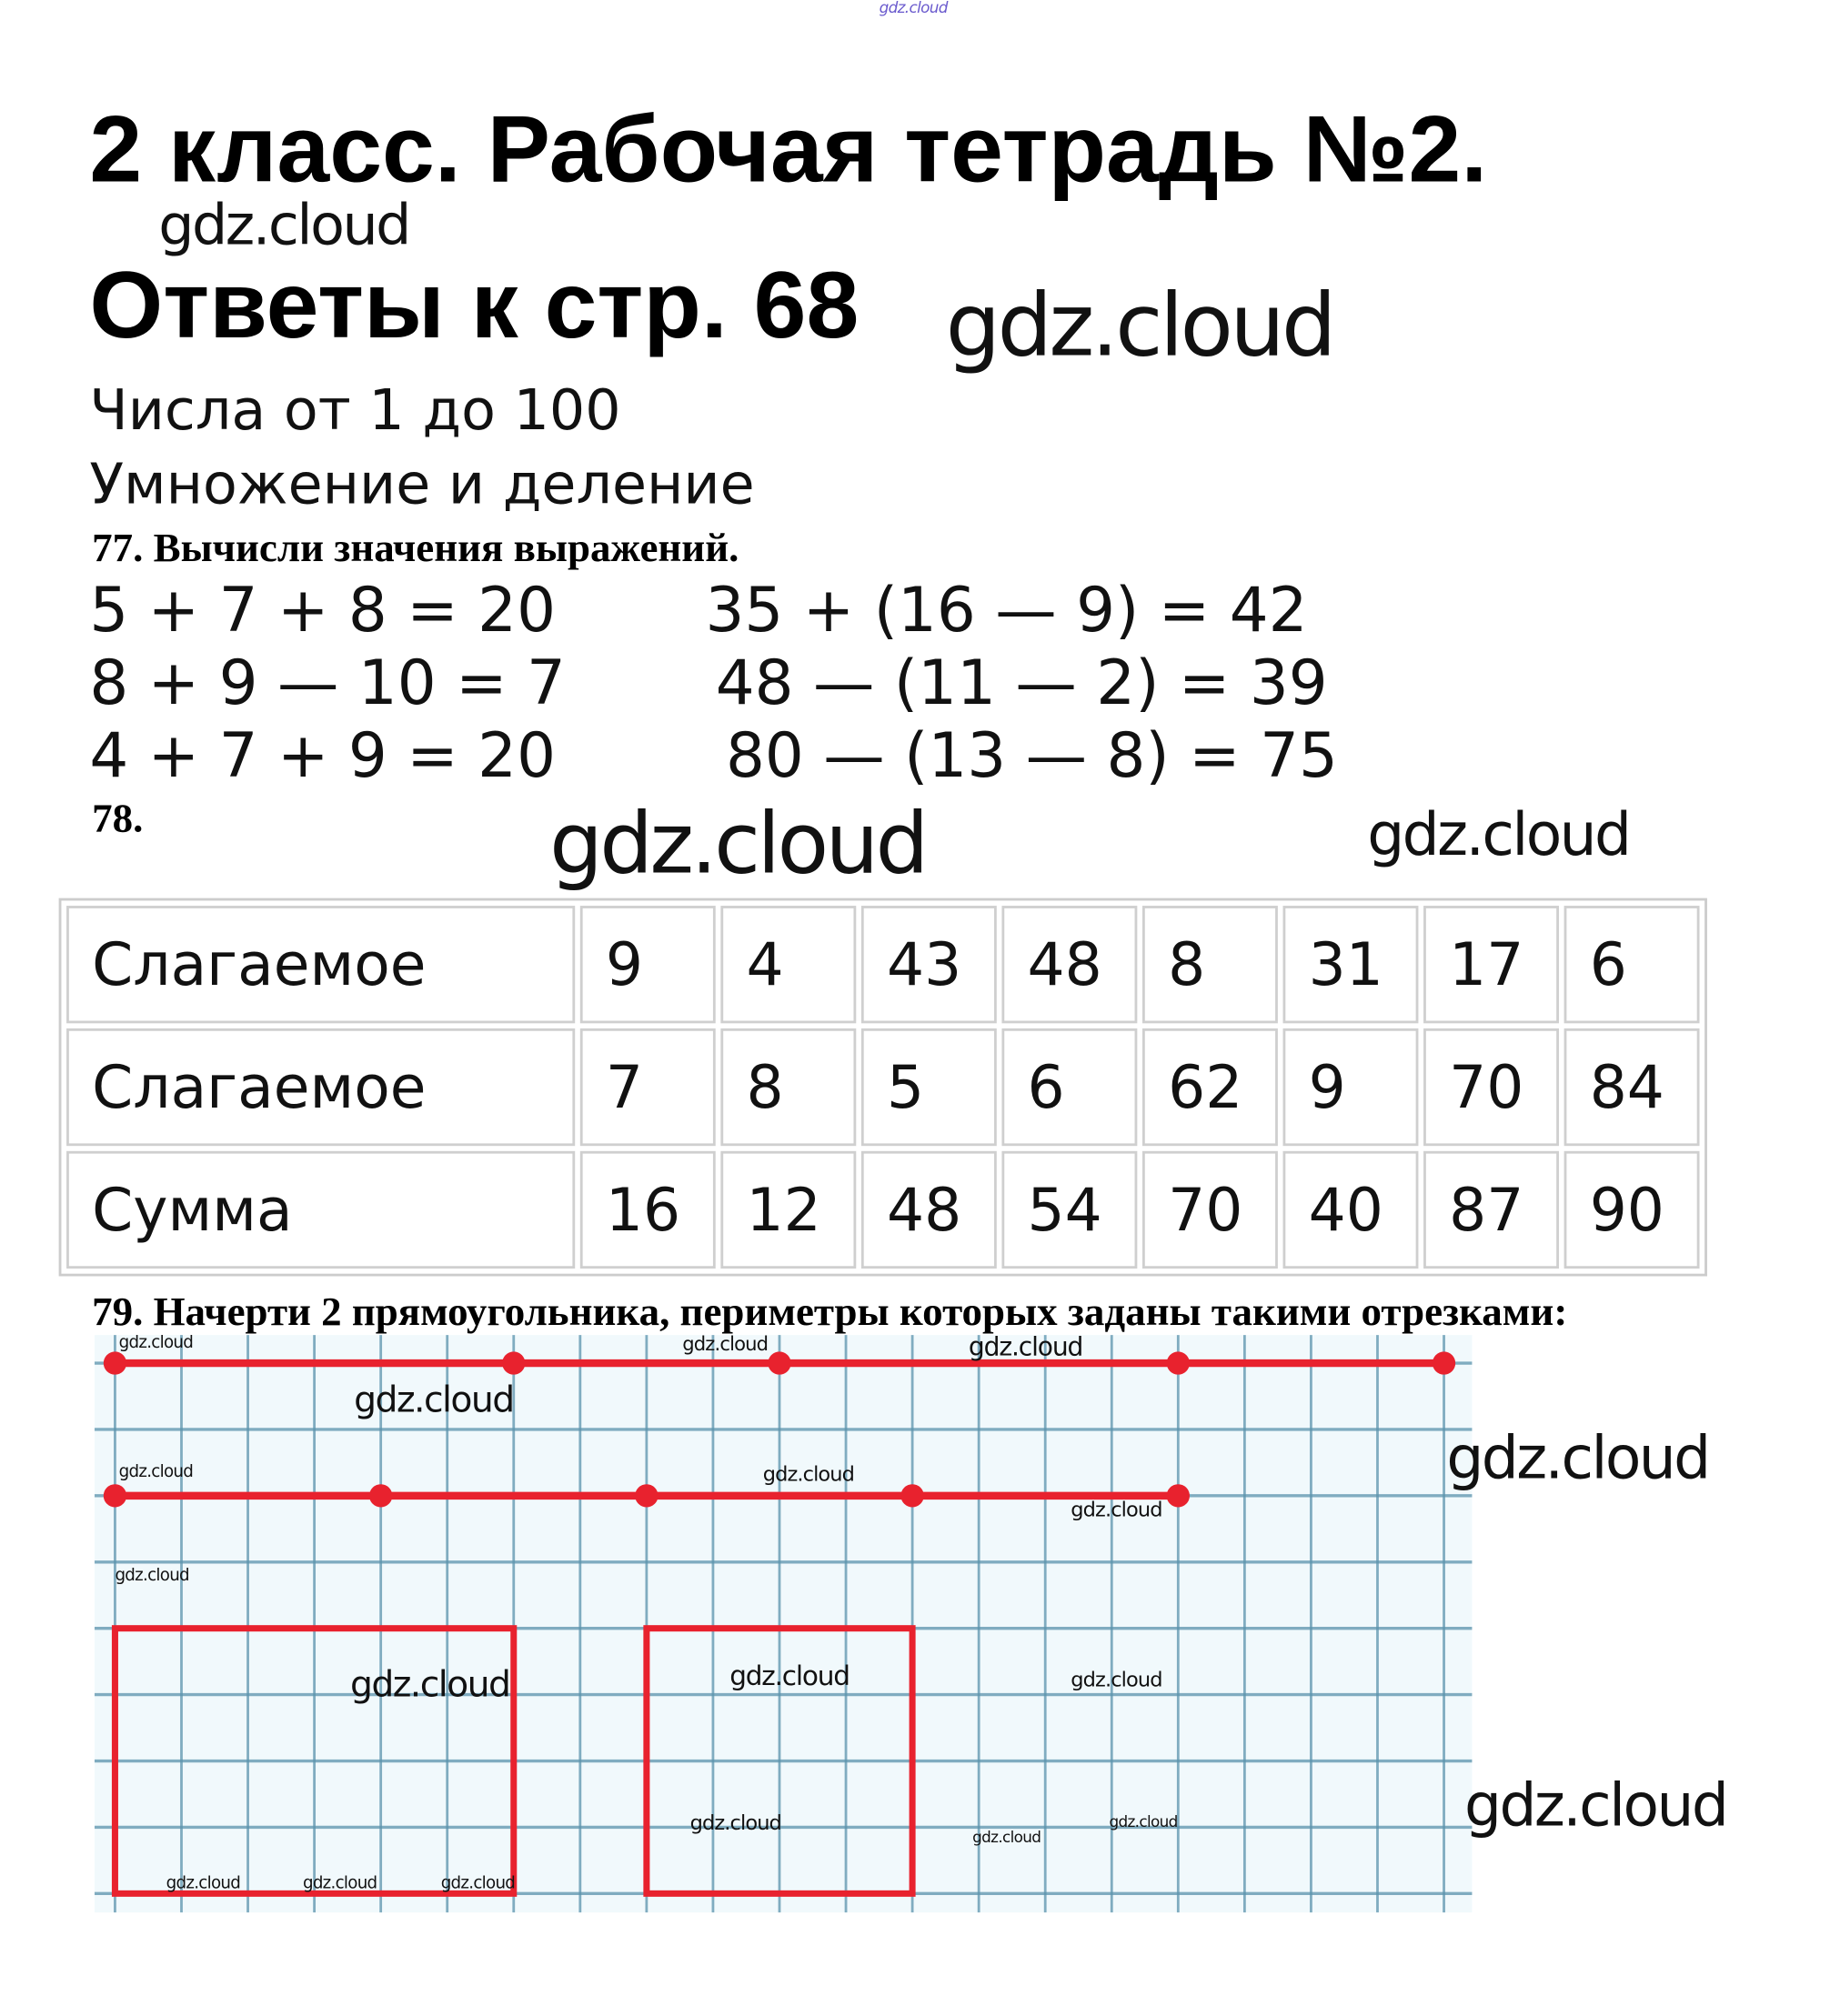  I want to click on table-row: Слагаемое 7 8 5 6 62 9 70 84, so click(883, 1087).